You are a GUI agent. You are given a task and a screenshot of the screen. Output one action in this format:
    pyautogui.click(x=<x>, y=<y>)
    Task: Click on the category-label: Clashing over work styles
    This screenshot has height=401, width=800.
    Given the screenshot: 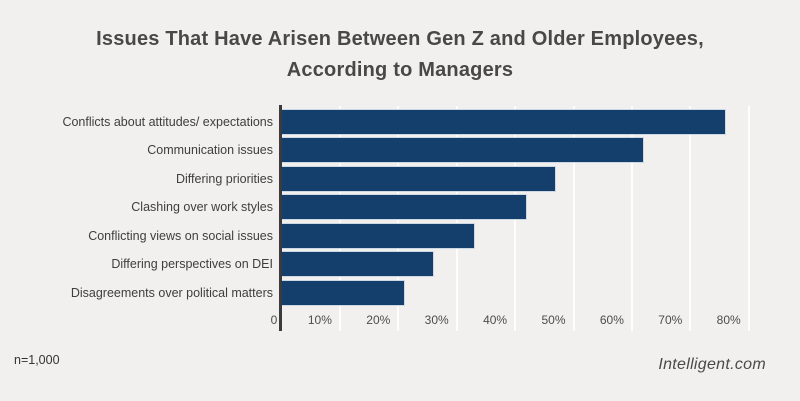 What is the action you would take?
    pyautogui.click(x=202, y=207)
    